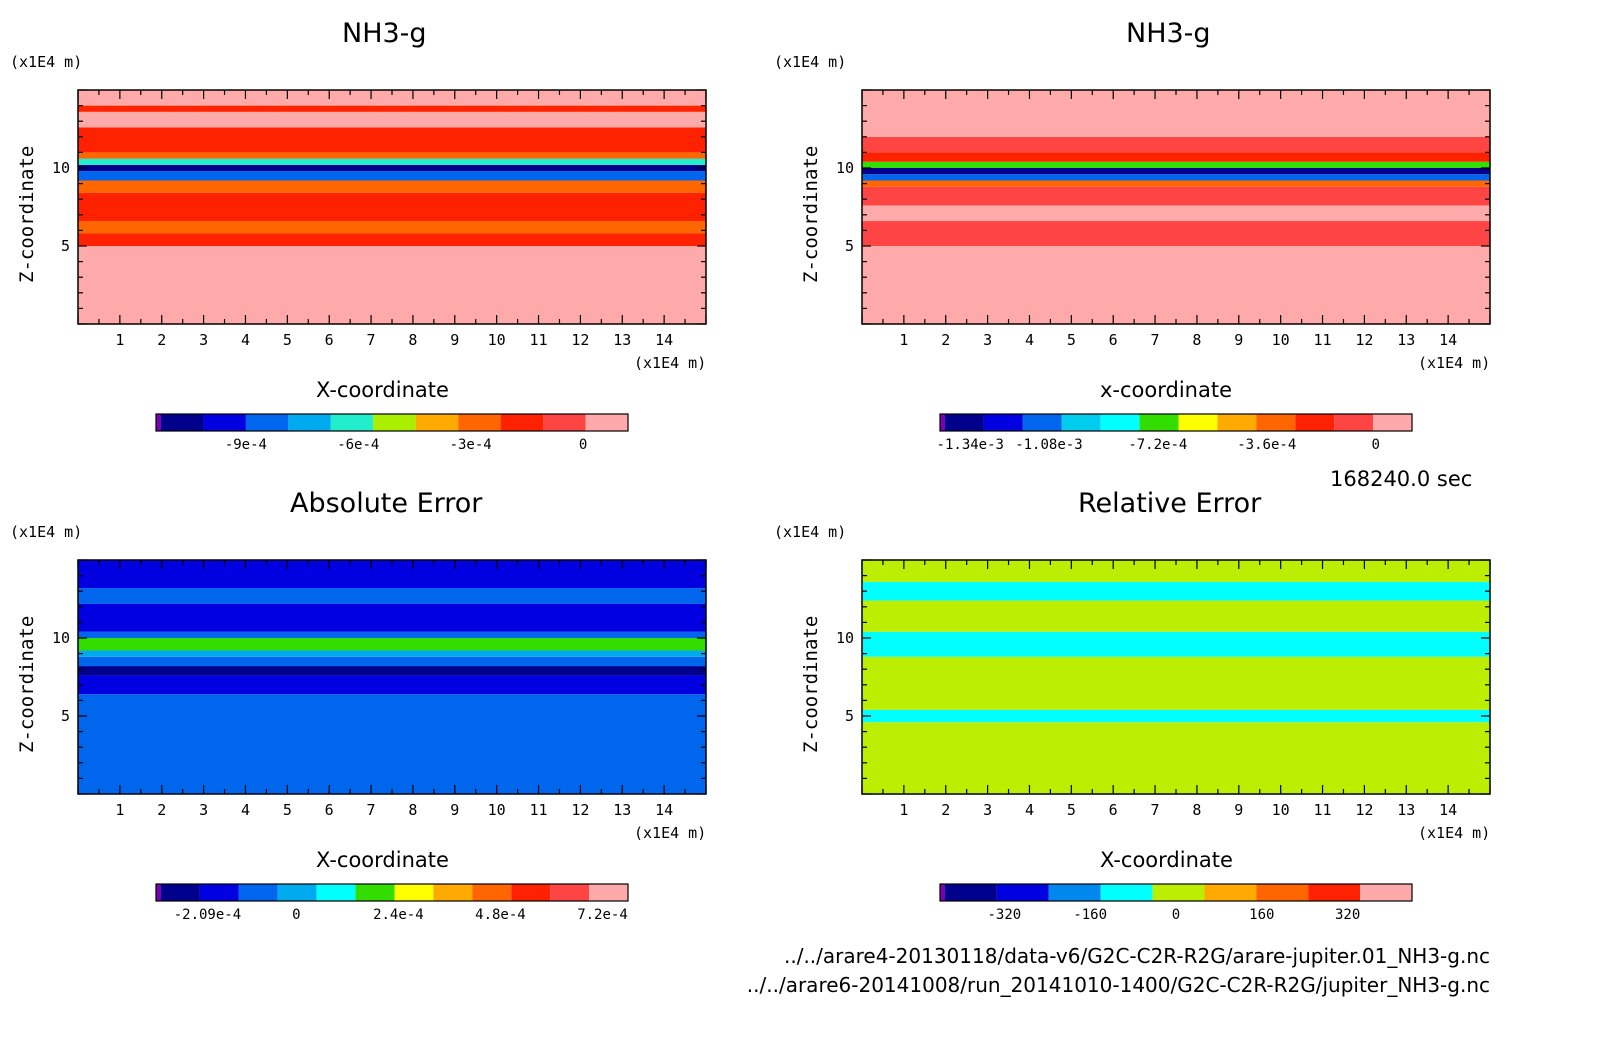 This screenshot has height=1054, width=1604. I want to click on y-tick-label: 10, so click(61, 638).